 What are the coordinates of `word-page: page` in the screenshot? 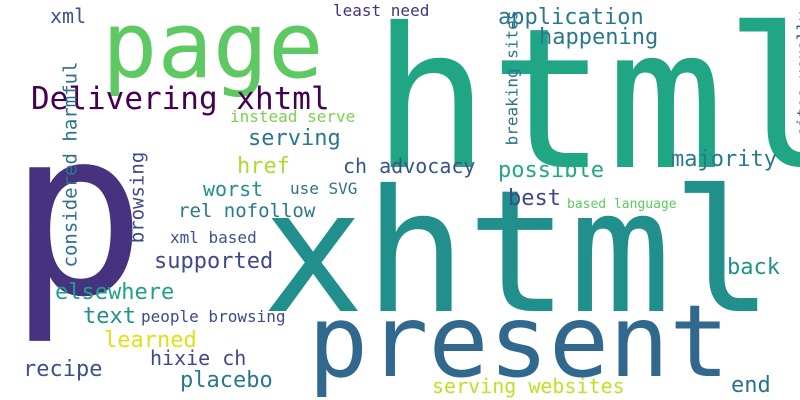 It's located at (213, 49).